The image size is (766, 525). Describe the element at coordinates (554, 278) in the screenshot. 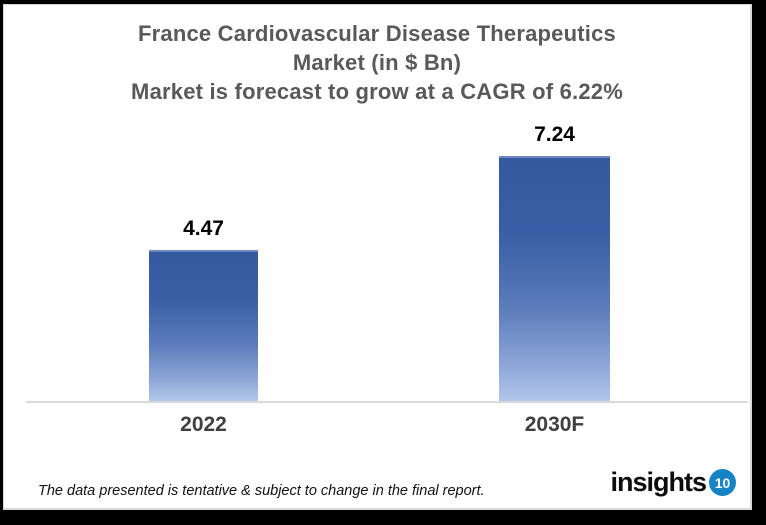

I see `bar-2030f` at that location.